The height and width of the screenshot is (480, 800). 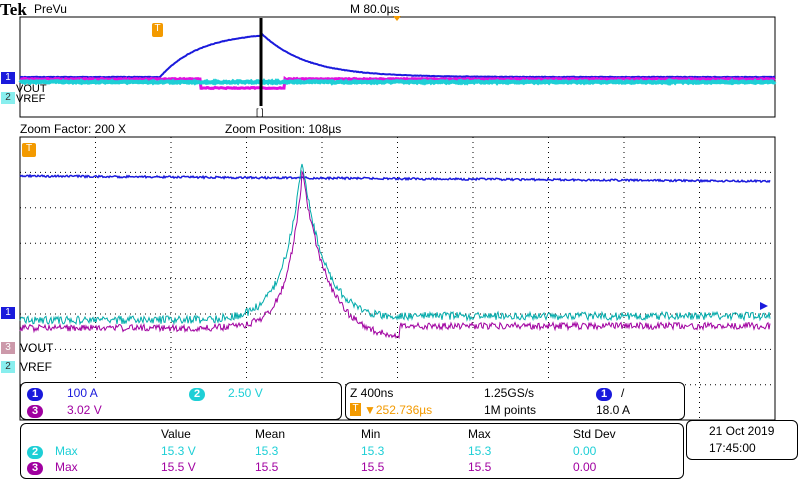 What do you see at coordinates (371, 434) in the screenshot?
I see `meas-header-min: Min` at bounding box center [371, 434].